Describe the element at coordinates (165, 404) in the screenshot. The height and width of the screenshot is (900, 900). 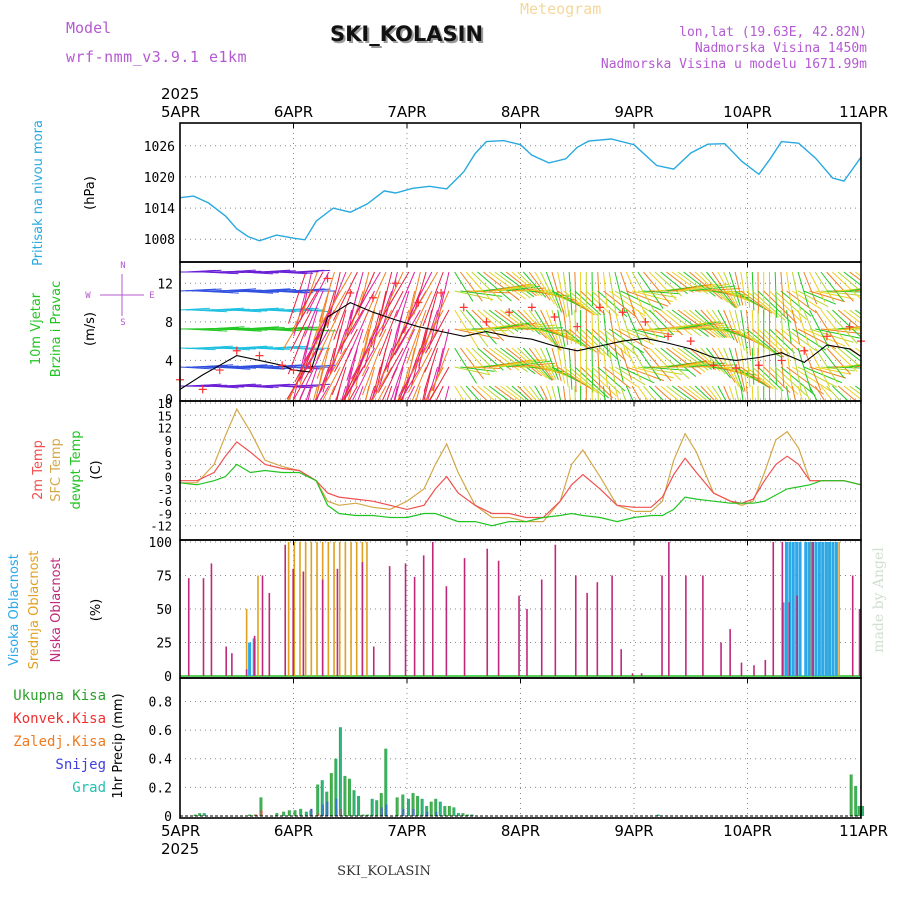
I see `temp-tick-label: 18` at that location.